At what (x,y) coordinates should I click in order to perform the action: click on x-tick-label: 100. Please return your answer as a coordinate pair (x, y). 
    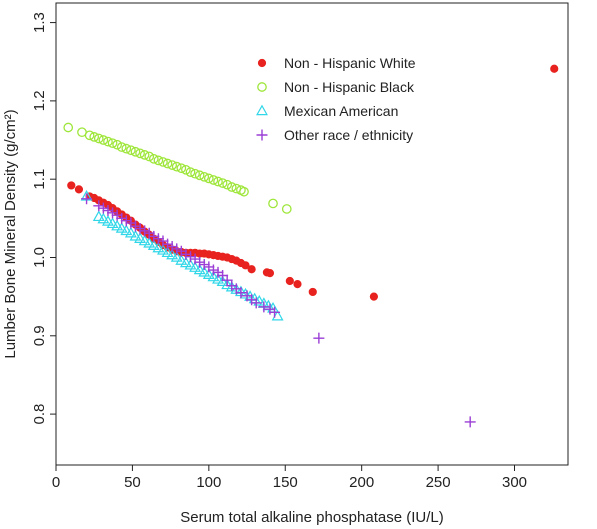
    Looking at the image, I should click on (208, 482).